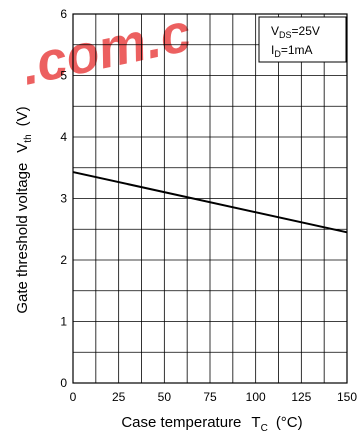 The image size is (361, 439). What do you see at coordinates (165, 397) in the screenshot?
I see `x-tick-label: 50` at bounding box center [165, 397].